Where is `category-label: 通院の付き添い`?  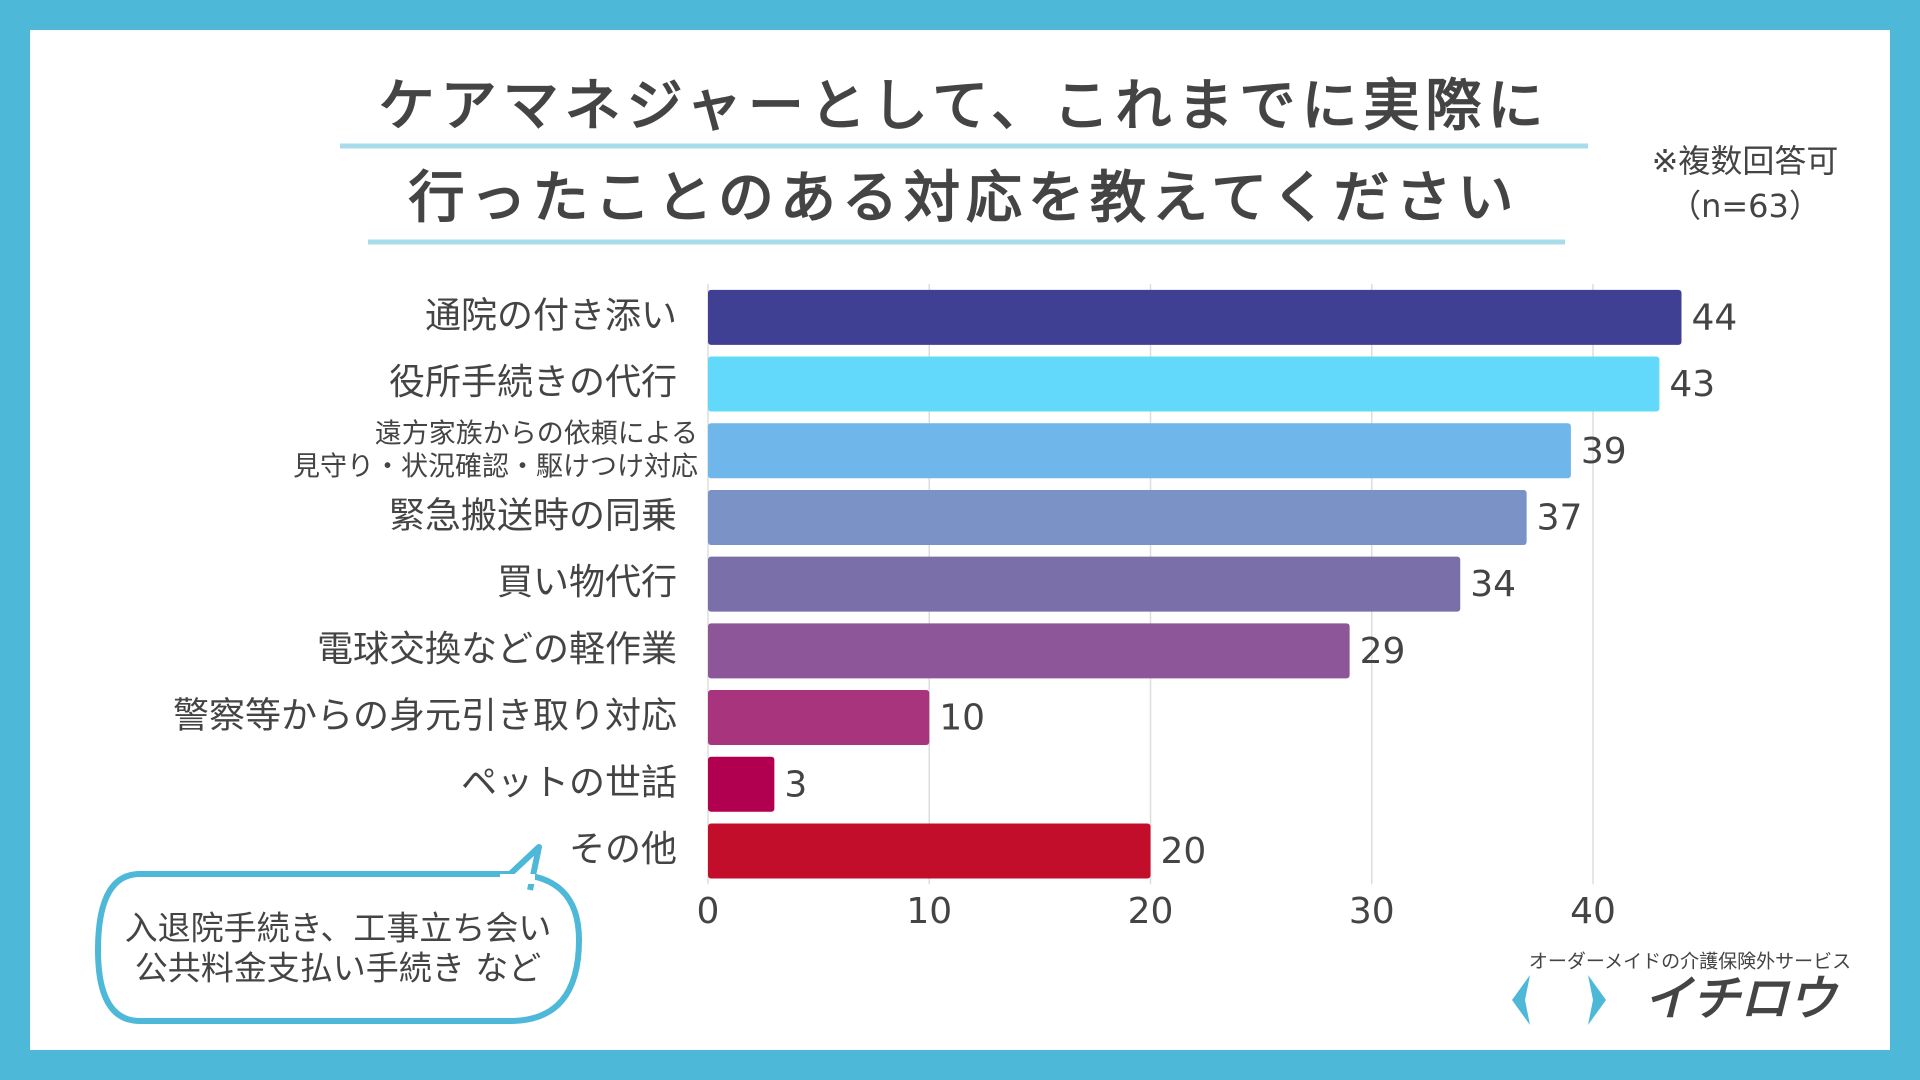 category-label: 通院の付き添い is located at coordinates (551, 315).